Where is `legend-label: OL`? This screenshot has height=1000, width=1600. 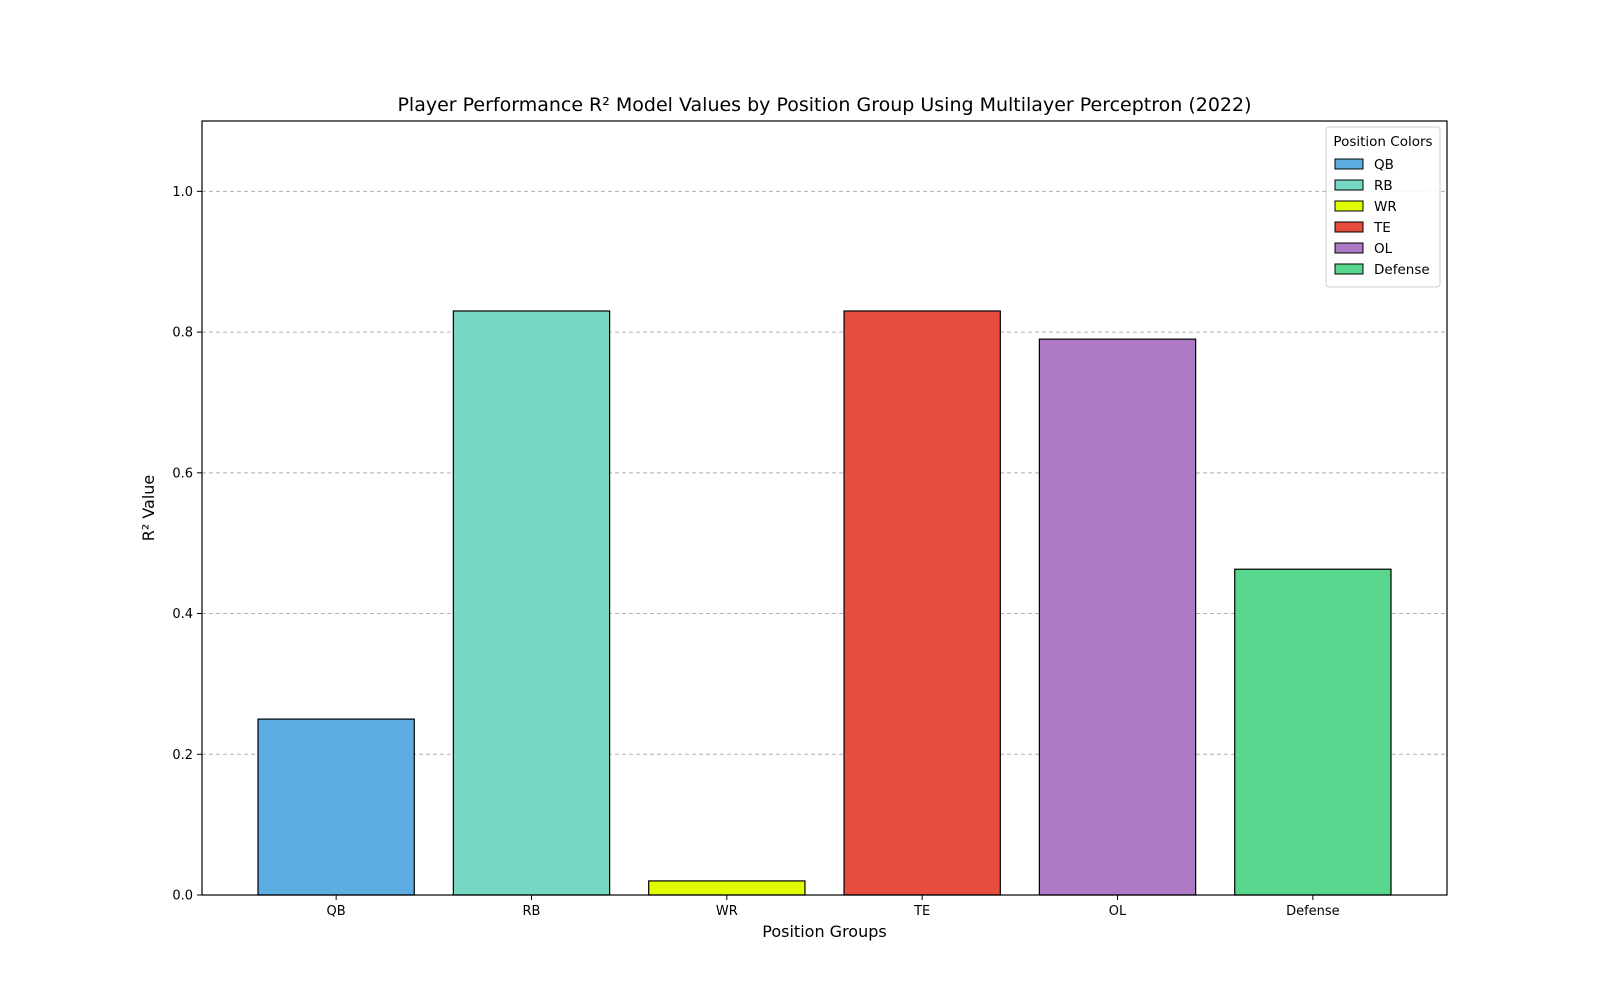
legend-label: OL is located at coordinates (1383, 249).